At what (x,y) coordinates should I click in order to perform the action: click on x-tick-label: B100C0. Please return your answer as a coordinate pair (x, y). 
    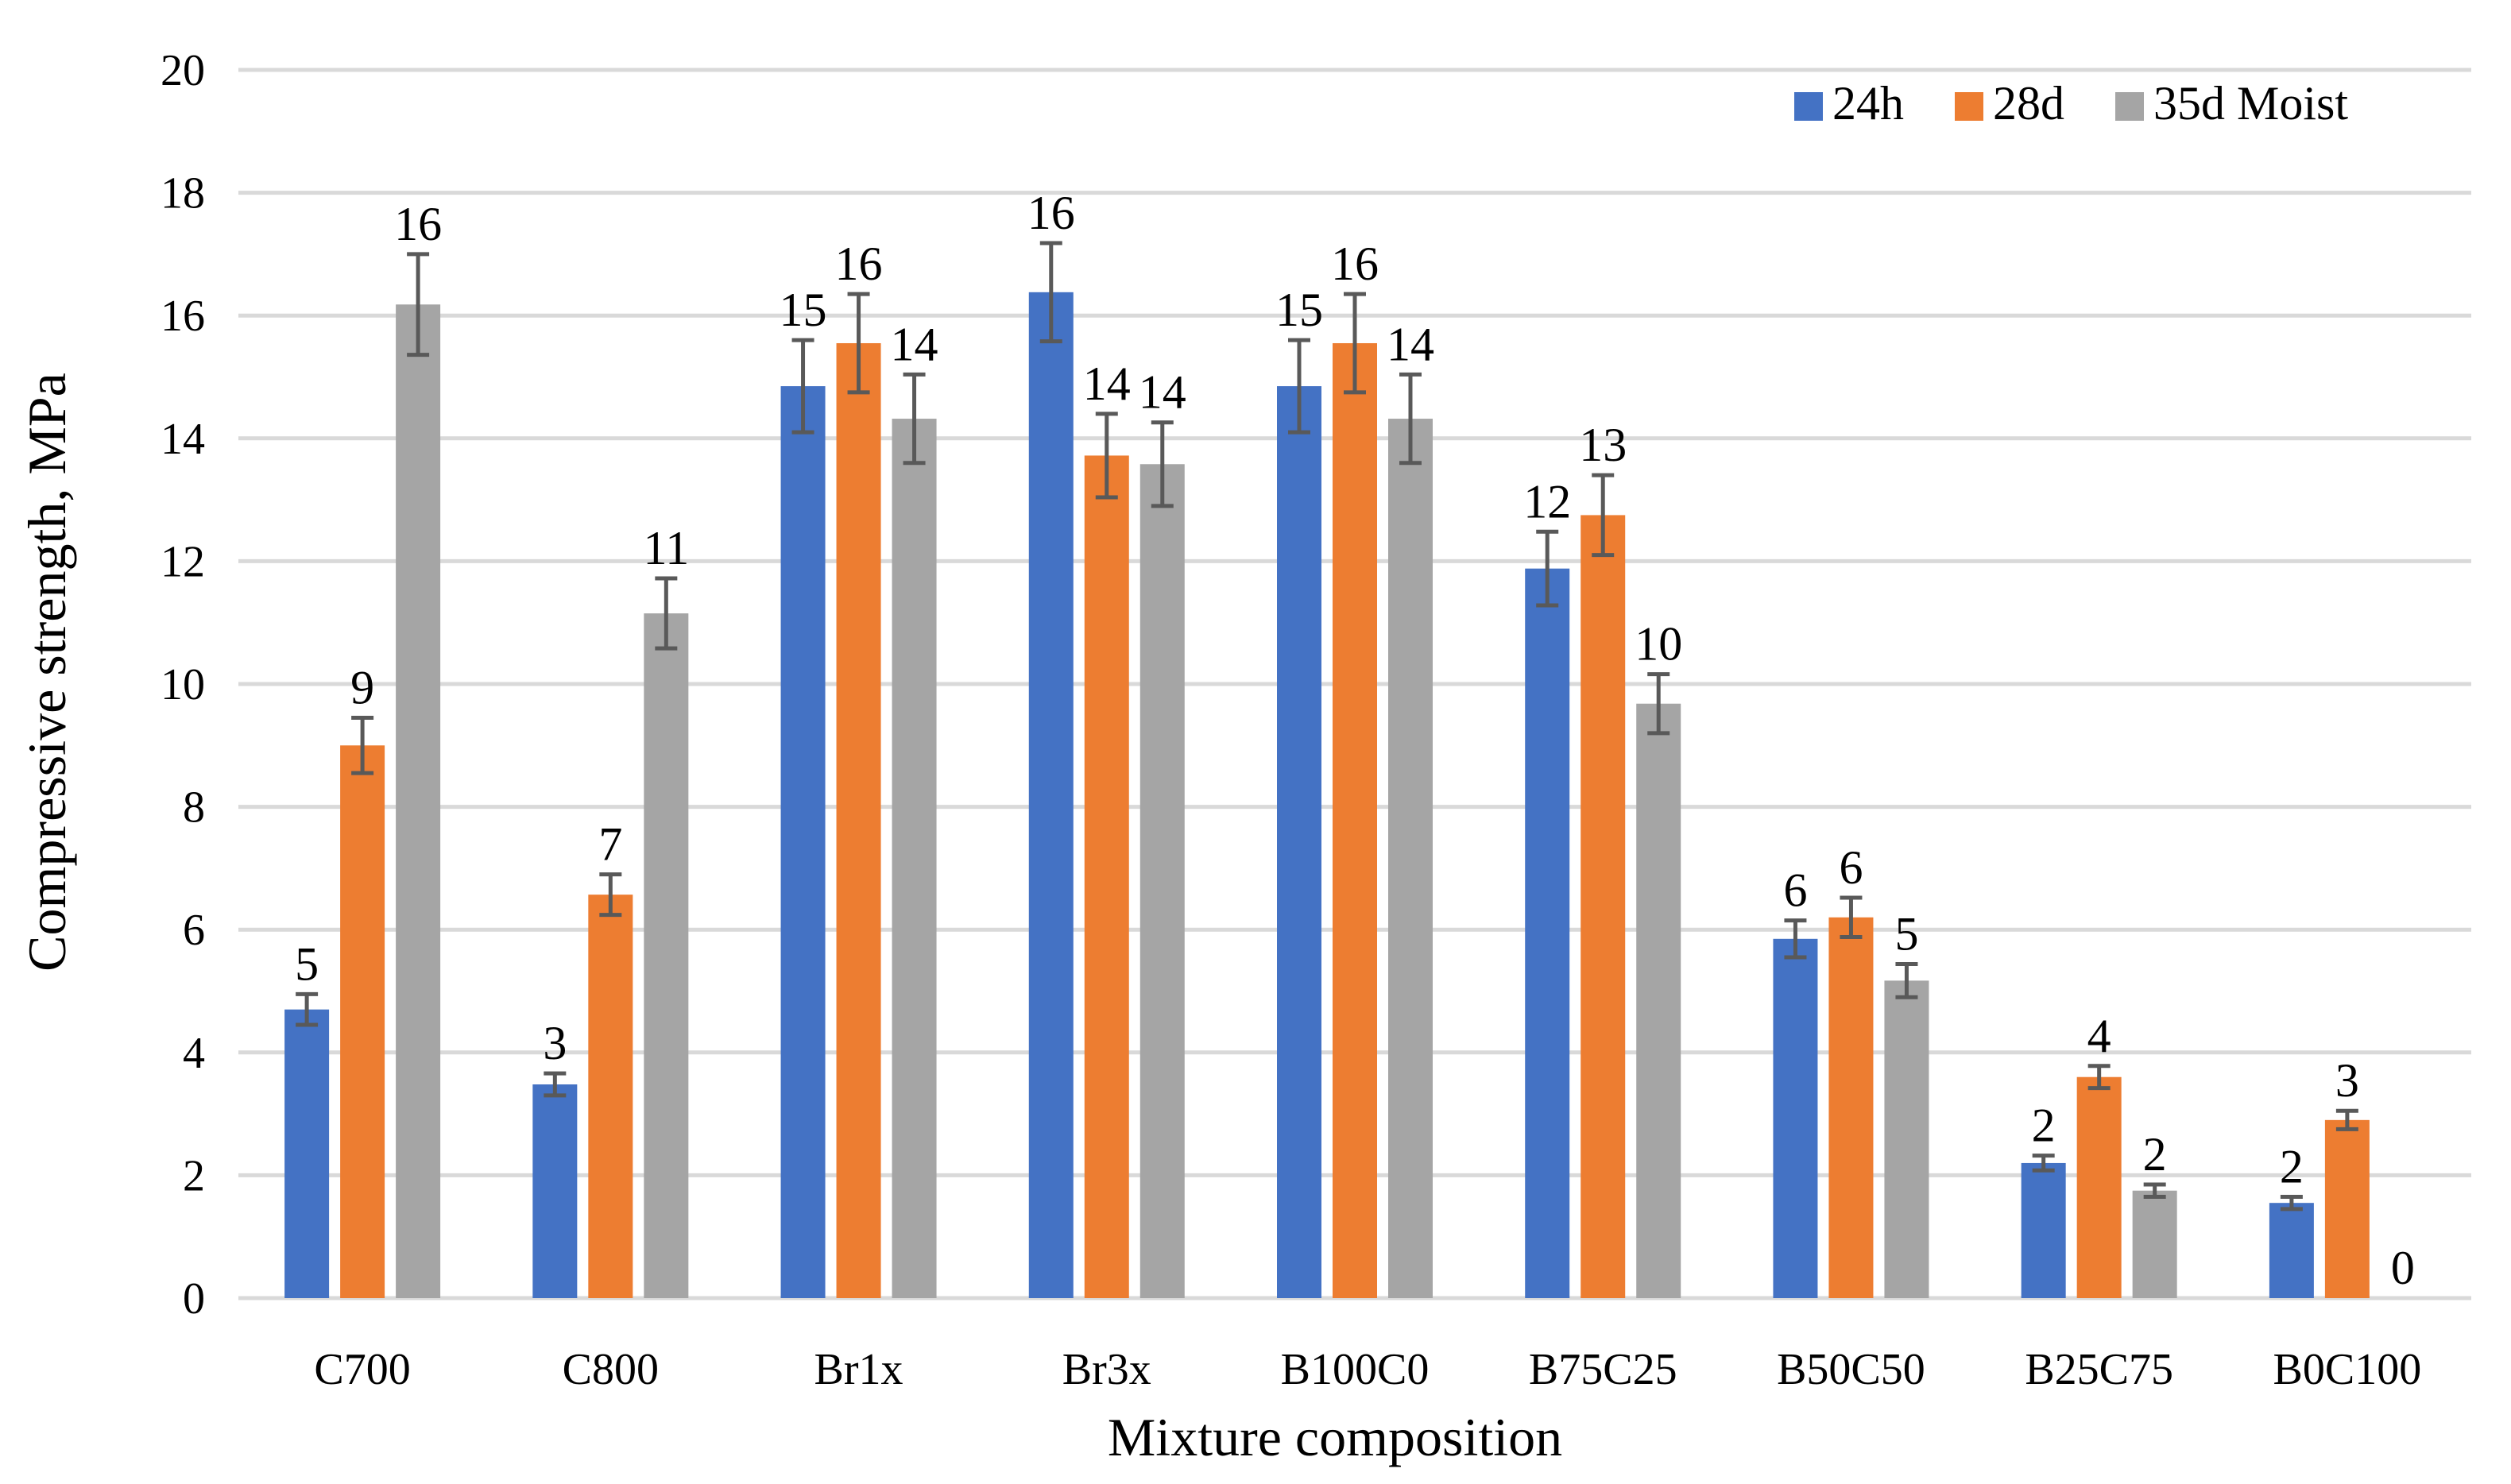
    Looking at the image, I should click on (1355, 1369).